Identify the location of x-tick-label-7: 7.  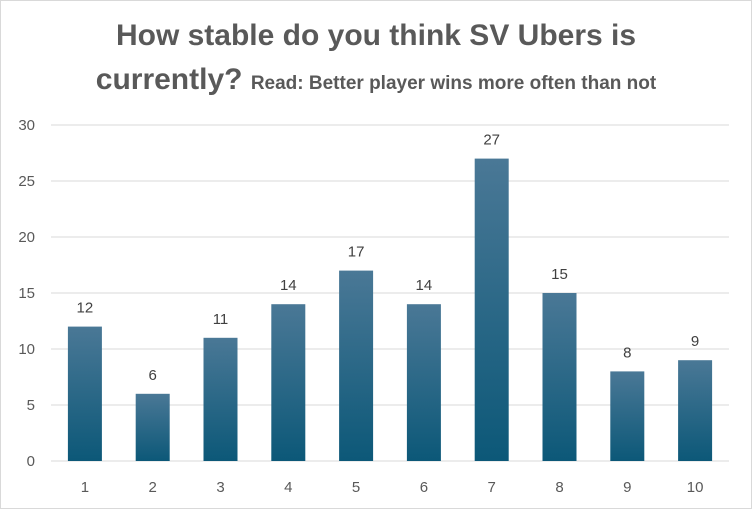
(492, 487).